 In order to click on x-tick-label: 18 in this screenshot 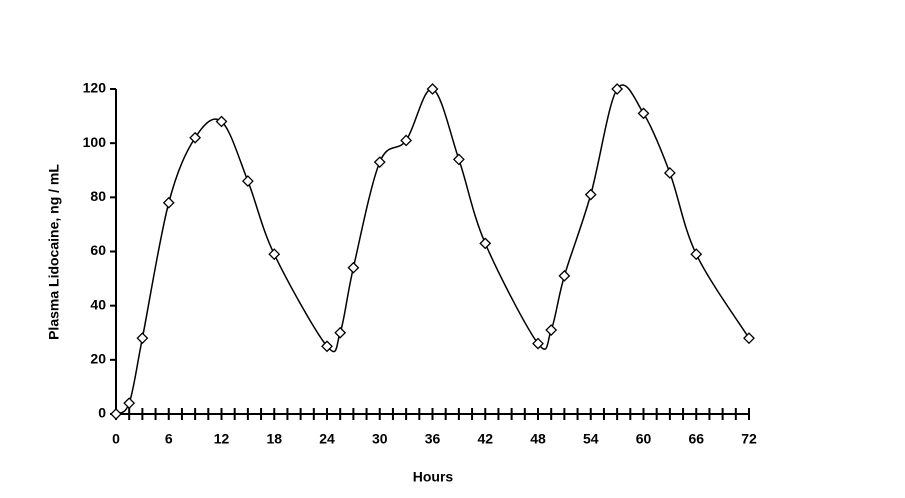, I will do `click(274, 439)`.